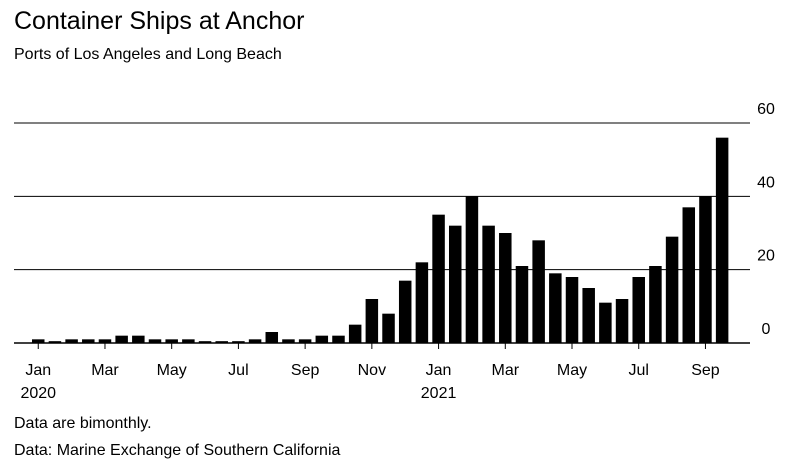 The image size is (788, 472). Describe the element at coordinates (148, 54) in the screenshot. I see `chart-subtitle: Ports of Los Angeles and Long Beach` at that location.